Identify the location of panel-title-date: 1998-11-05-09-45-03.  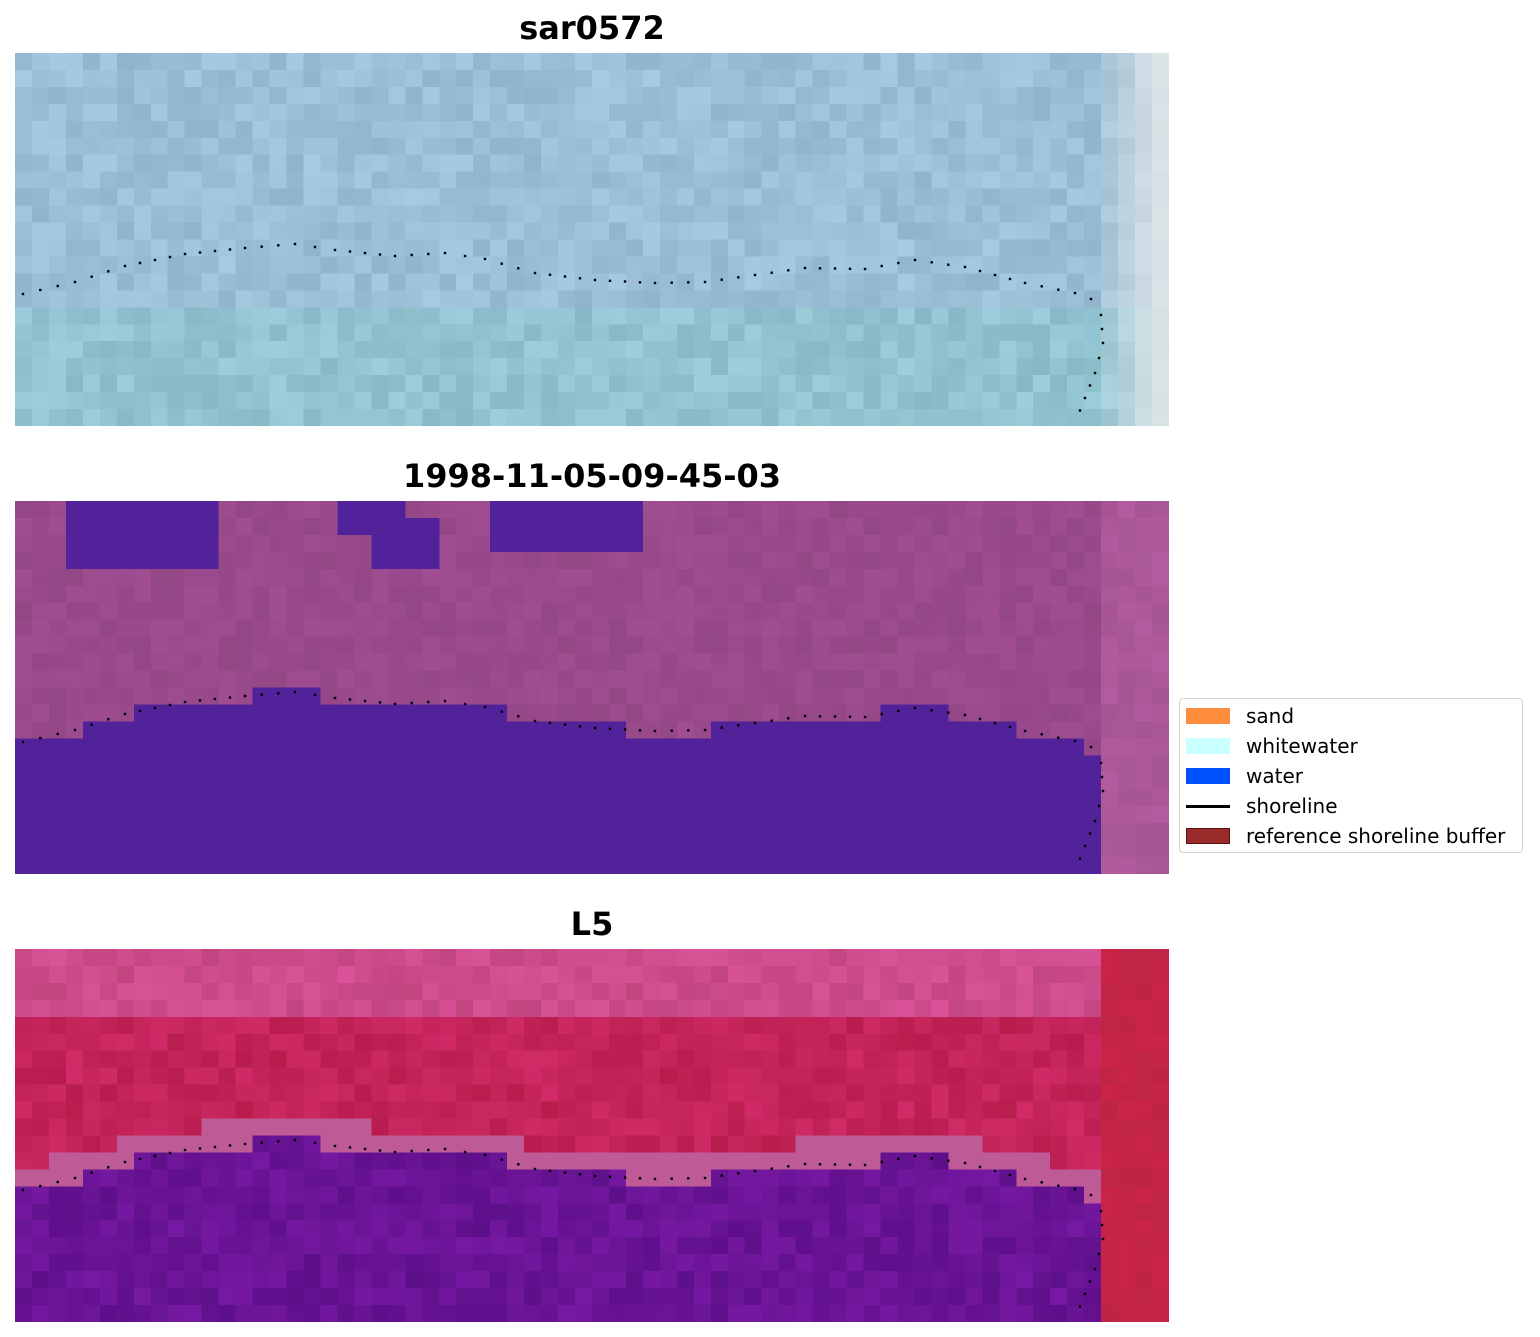
(592, 476).